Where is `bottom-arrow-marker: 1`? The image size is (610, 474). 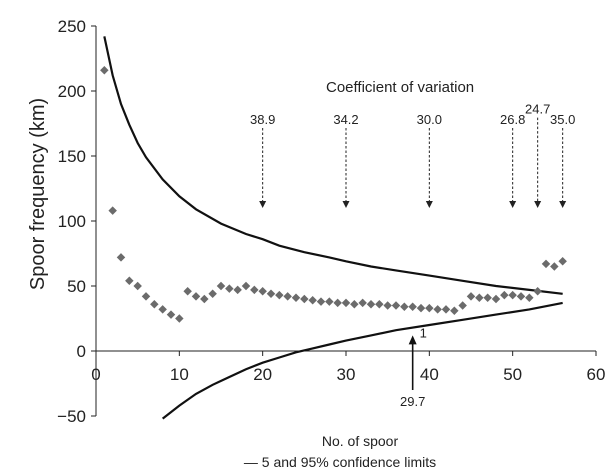 bottom-arrow-marker: 1 is located at coordinates (423, 332).